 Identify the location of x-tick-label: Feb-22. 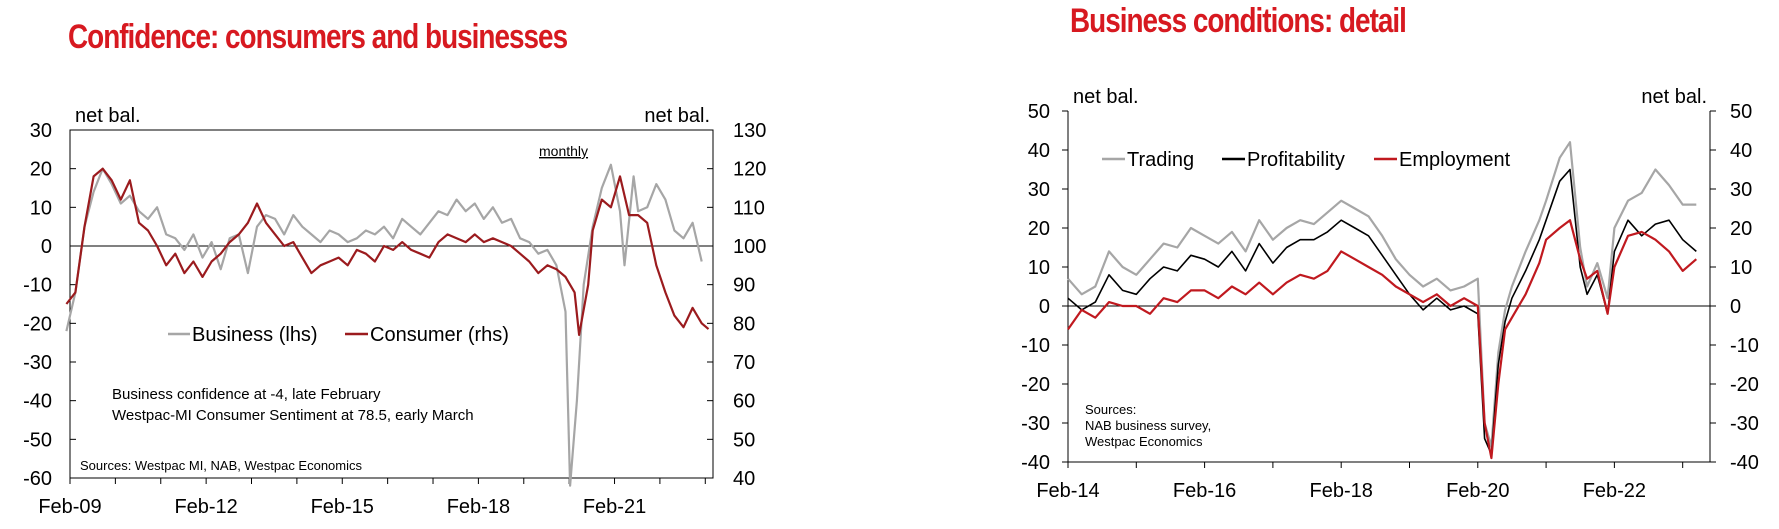
(1614, 491).